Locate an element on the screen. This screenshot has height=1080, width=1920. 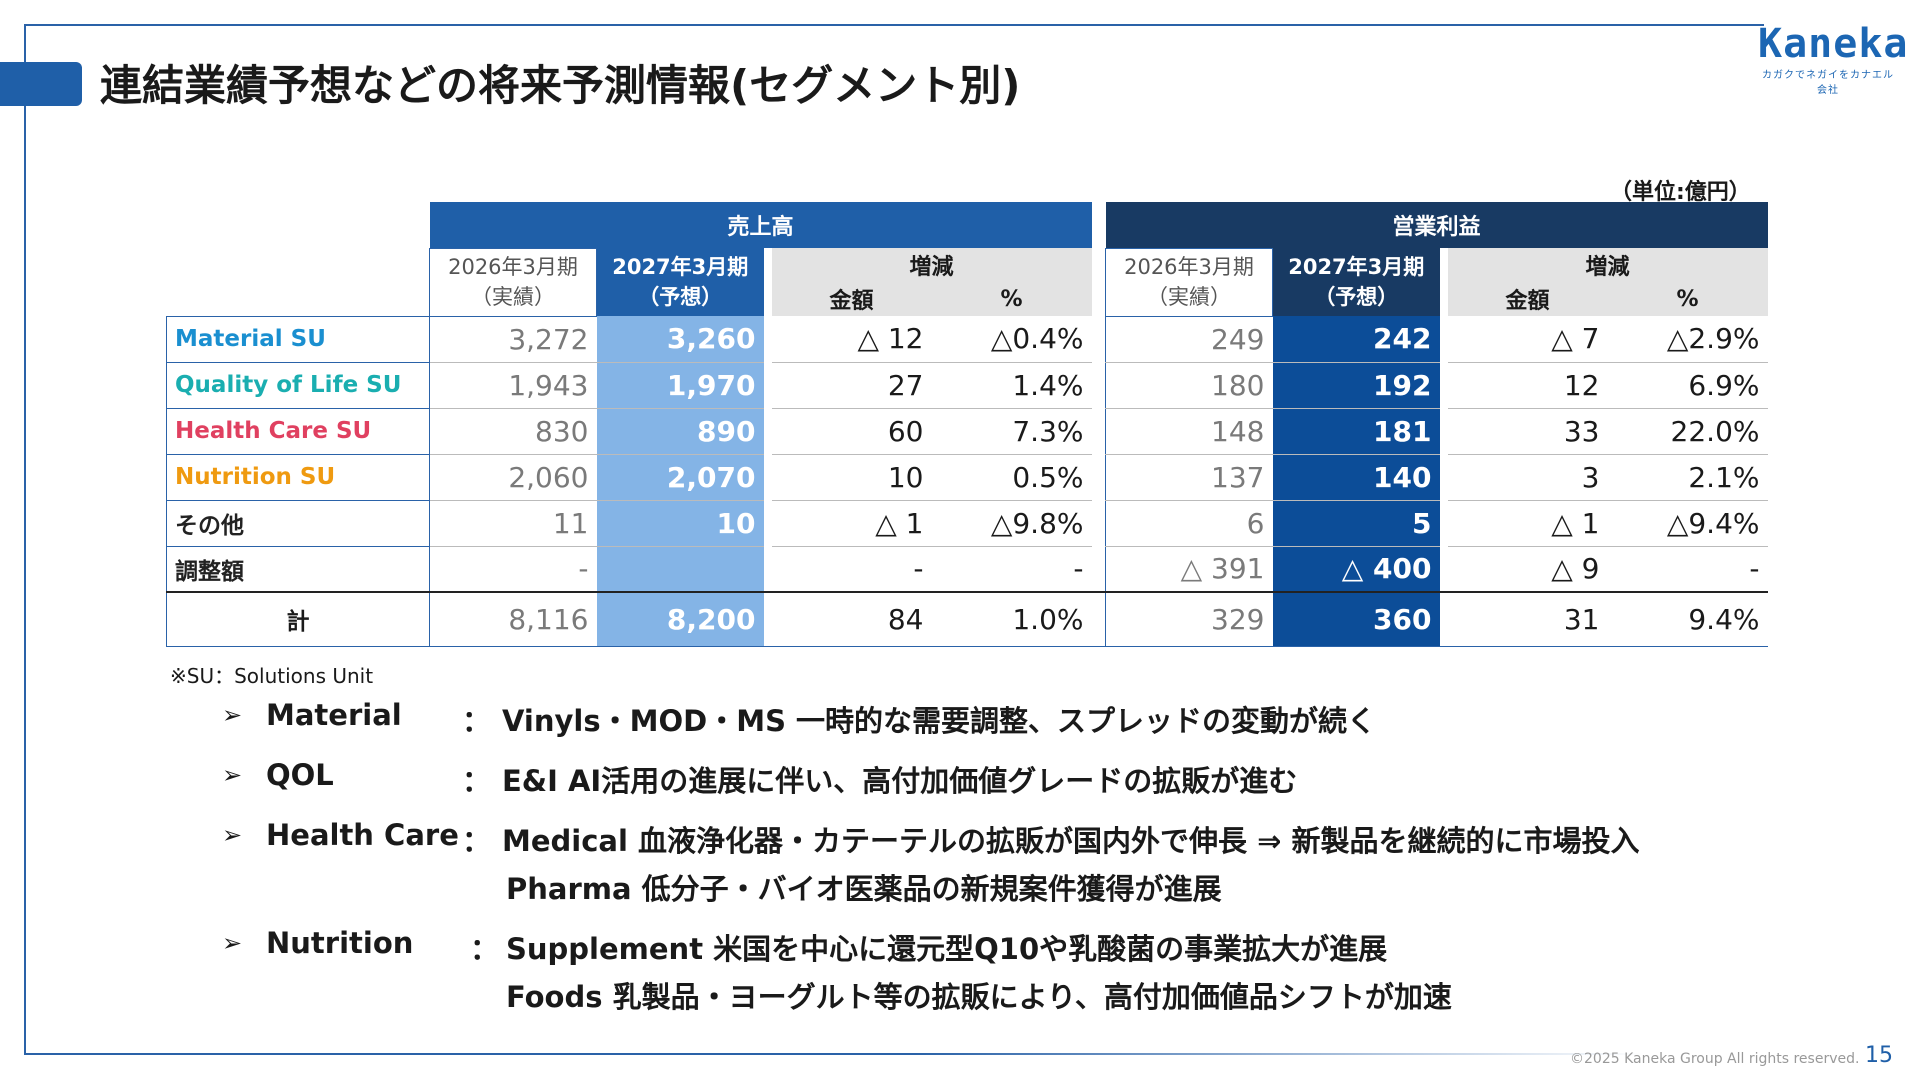
sales-pct-cell: △9.8% is located at coordinates (1011, 523).